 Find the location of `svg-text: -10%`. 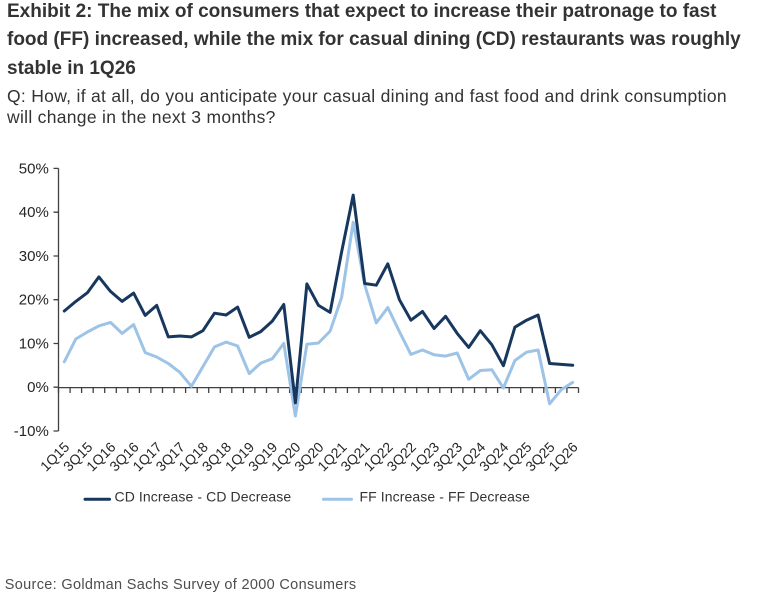

svg-text: -10% is located at coordinates (31, 431).